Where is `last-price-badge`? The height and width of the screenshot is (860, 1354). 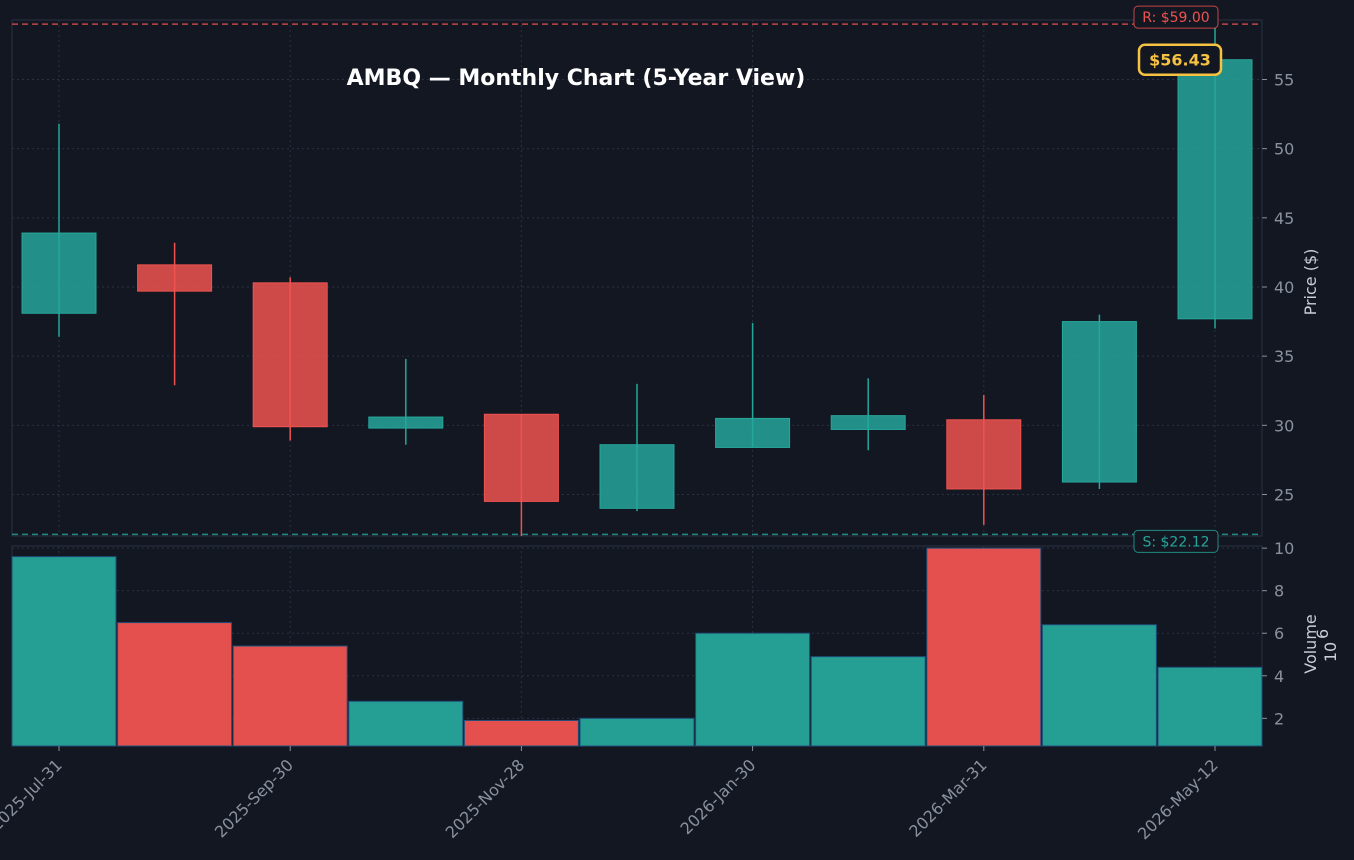
last-price-badge is located at coordinates (1180, 59).